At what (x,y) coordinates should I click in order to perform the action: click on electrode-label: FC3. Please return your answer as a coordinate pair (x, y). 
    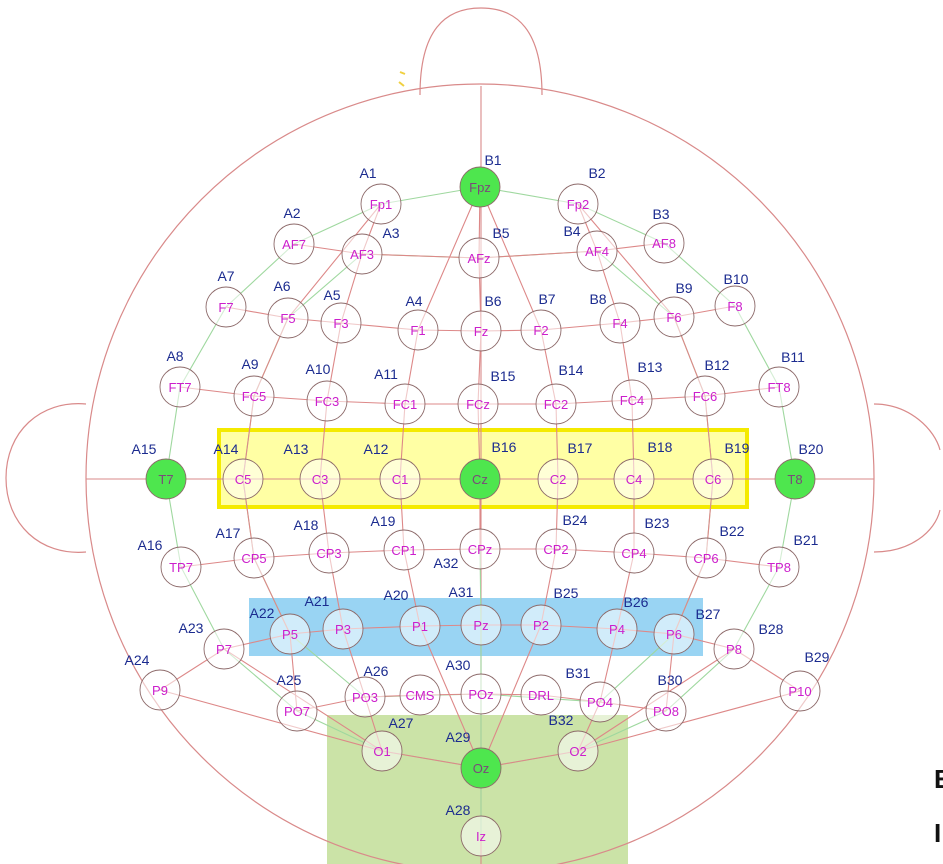
    Looking at the image, I should click on (327, 401).